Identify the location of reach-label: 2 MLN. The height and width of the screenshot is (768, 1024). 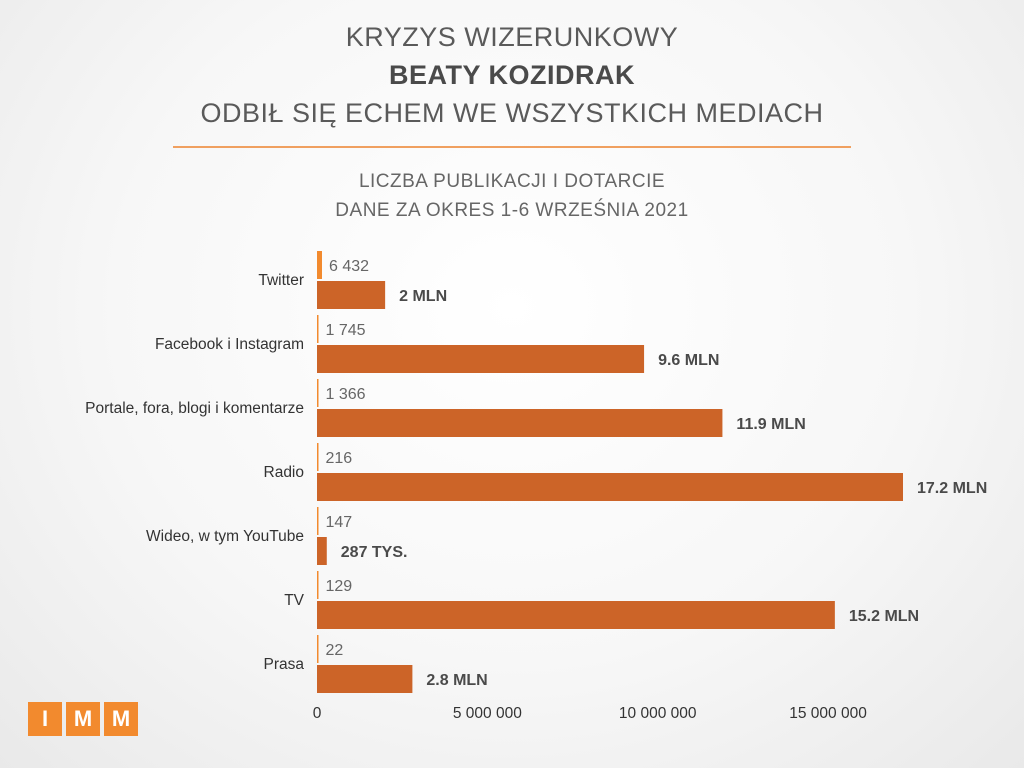
(423, 296).